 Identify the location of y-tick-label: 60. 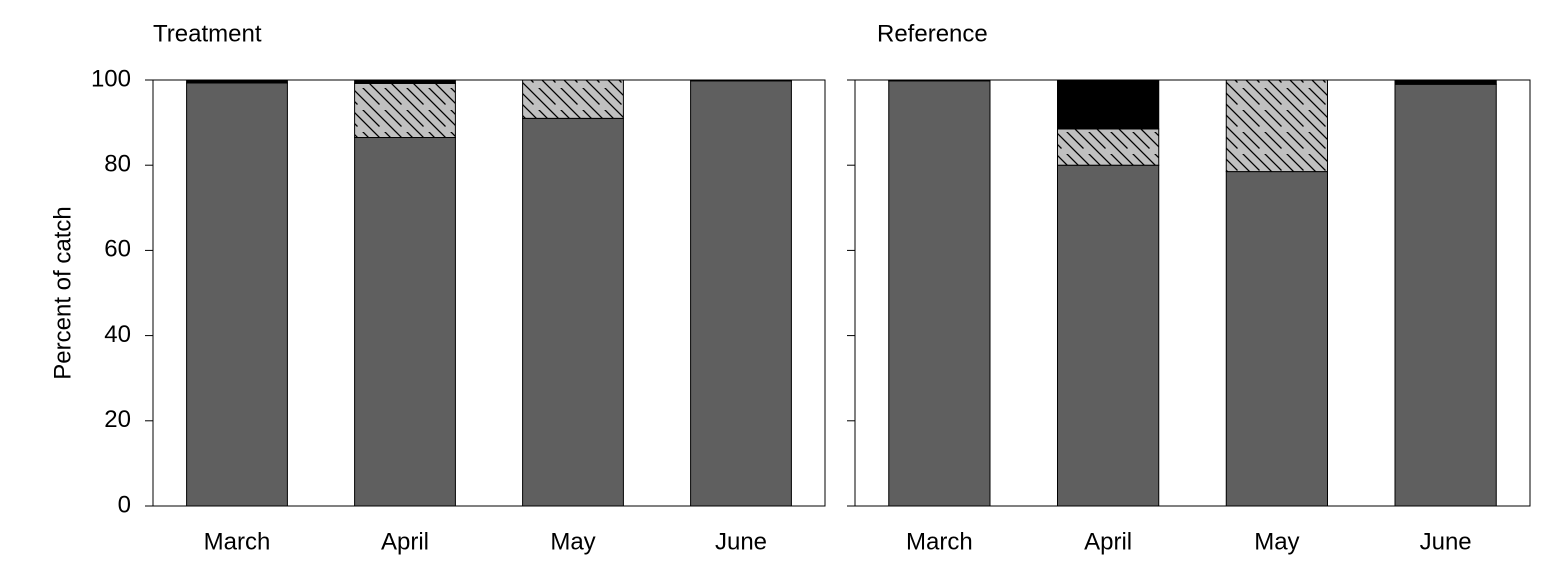
(117, 249).